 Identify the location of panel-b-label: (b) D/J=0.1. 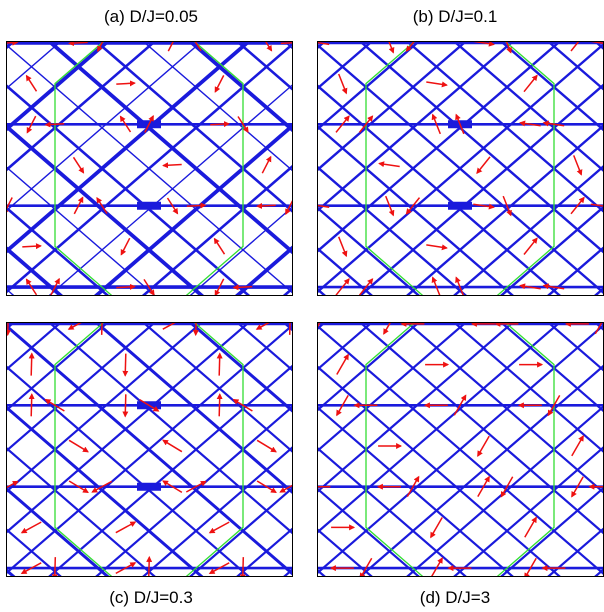
(455, 16).